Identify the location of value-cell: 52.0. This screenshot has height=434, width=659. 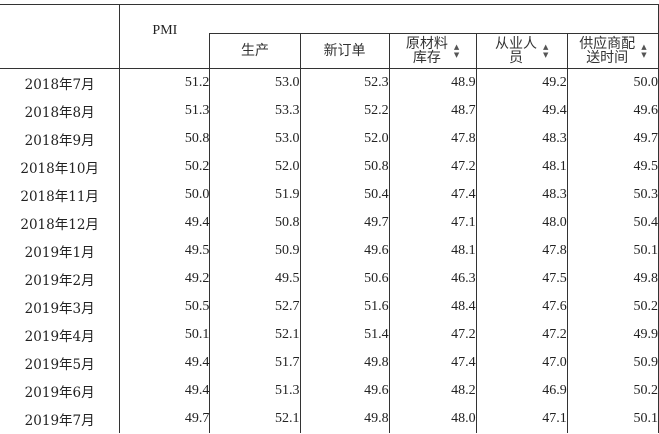
(344, 139).